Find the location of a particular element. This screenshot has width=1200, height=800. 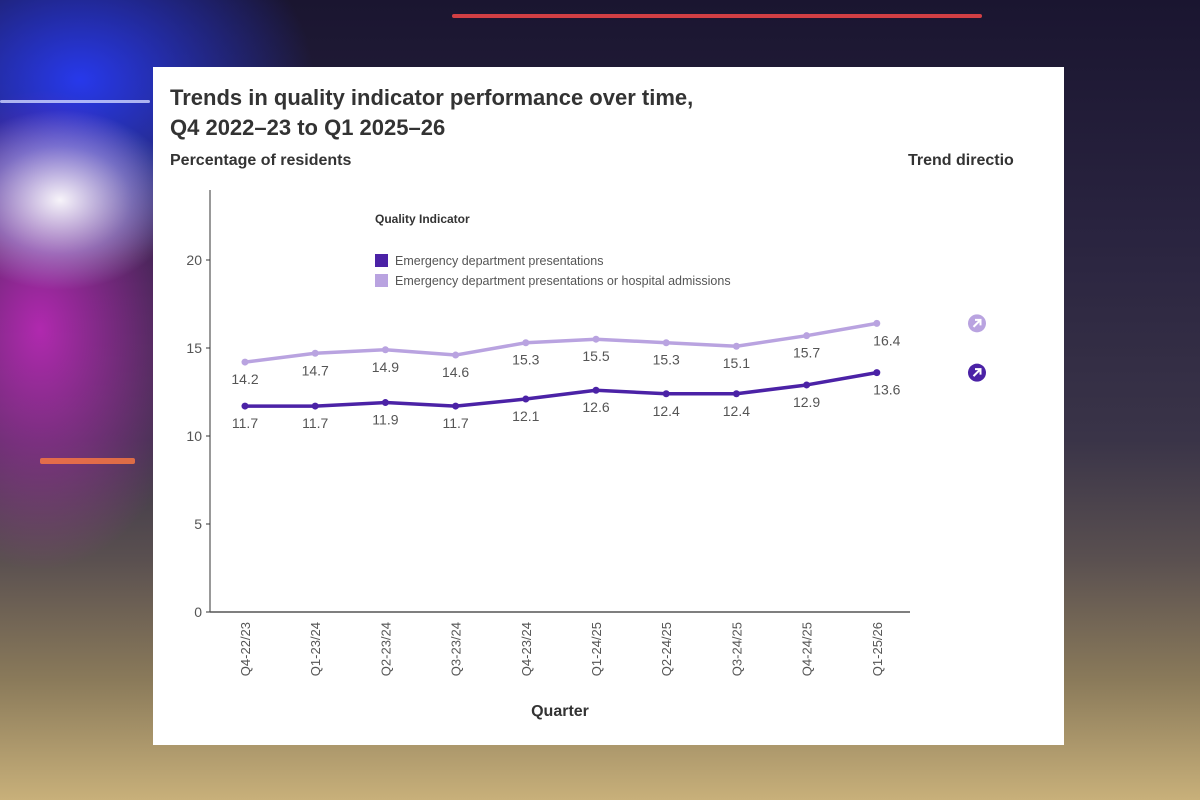

legend-title: Quality Indicator is located at coordinates (422, 219).